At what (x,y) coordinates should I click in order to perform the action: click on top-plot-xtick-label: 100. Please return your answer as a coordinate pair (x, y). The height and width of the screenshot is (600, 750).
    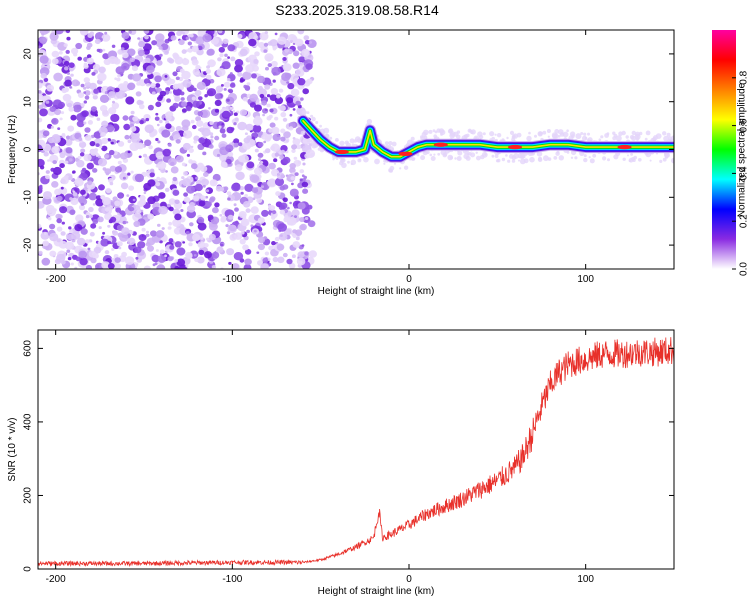
    Looking at the image, I should click on (585, 279).